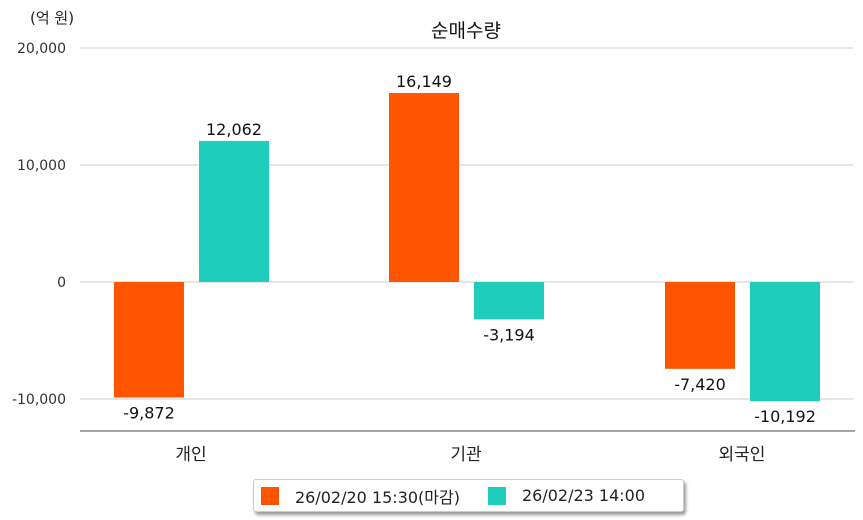  Describe the element at coordinates (424, 81) in the screenshot. I see `data-label: 16,149` at that location.